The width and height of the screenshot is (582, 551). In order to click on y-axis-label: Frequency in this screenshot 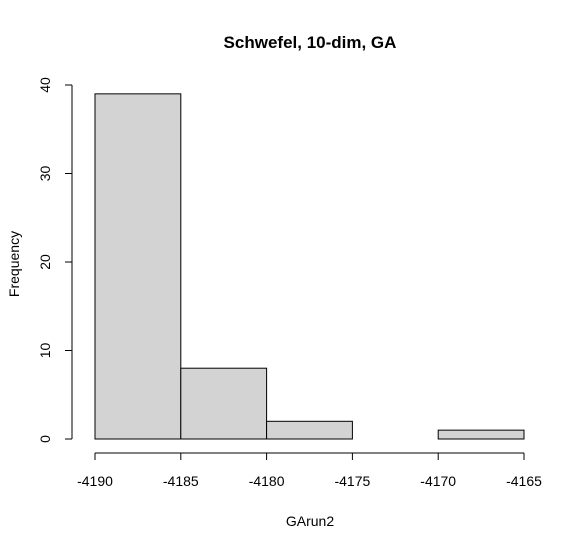, I will do `click(14, 264)`.